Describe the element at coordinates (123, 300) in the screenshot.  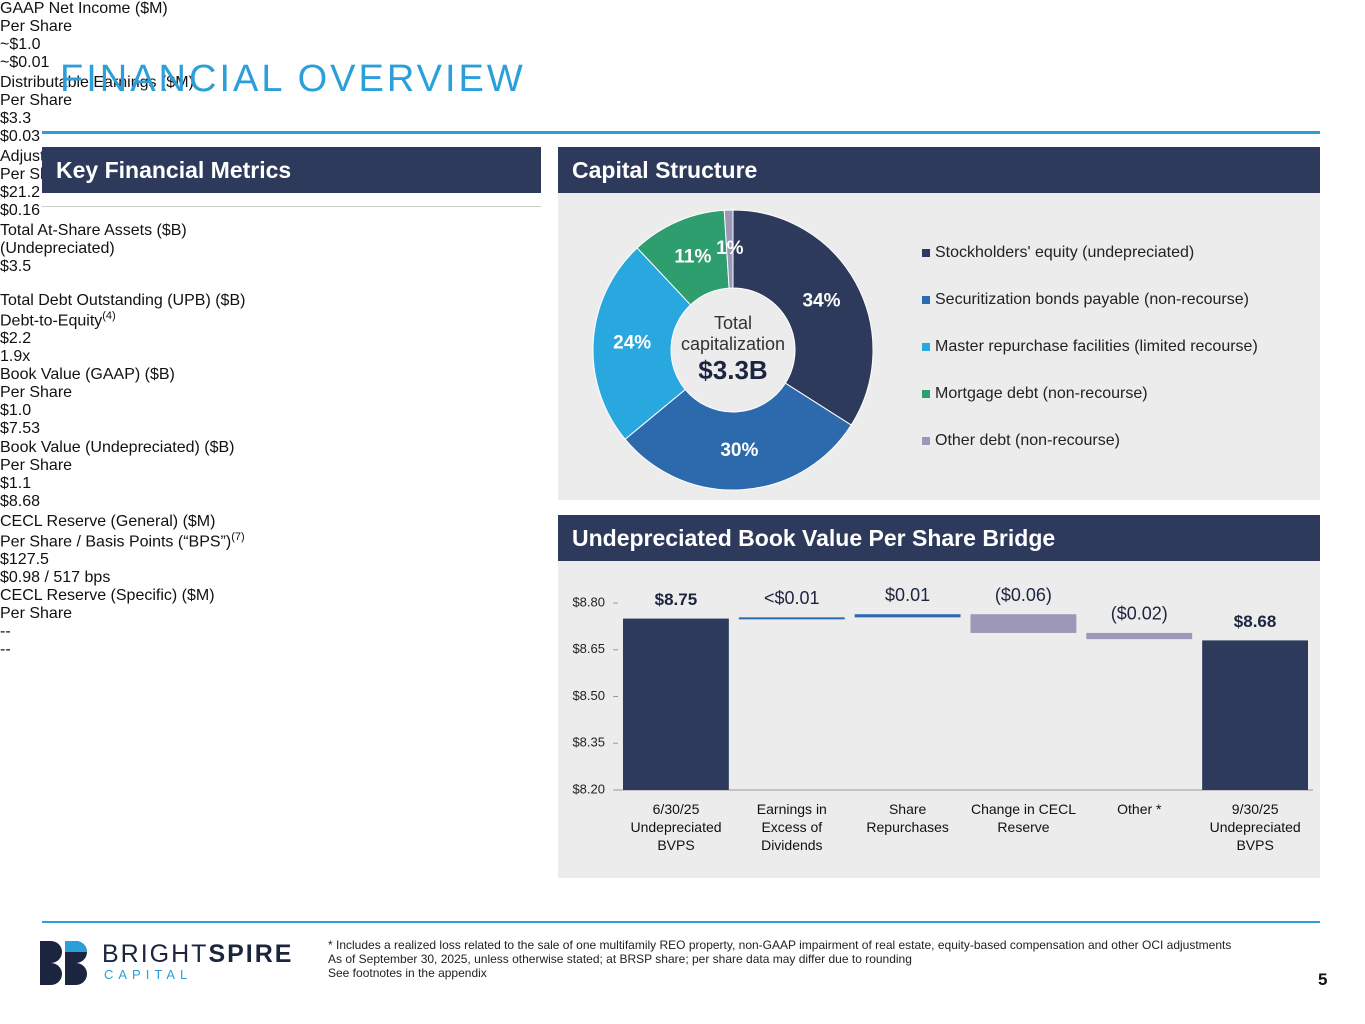
I see `metric-label: Total Debt Outstanding (UPB) ($B)` at that location.